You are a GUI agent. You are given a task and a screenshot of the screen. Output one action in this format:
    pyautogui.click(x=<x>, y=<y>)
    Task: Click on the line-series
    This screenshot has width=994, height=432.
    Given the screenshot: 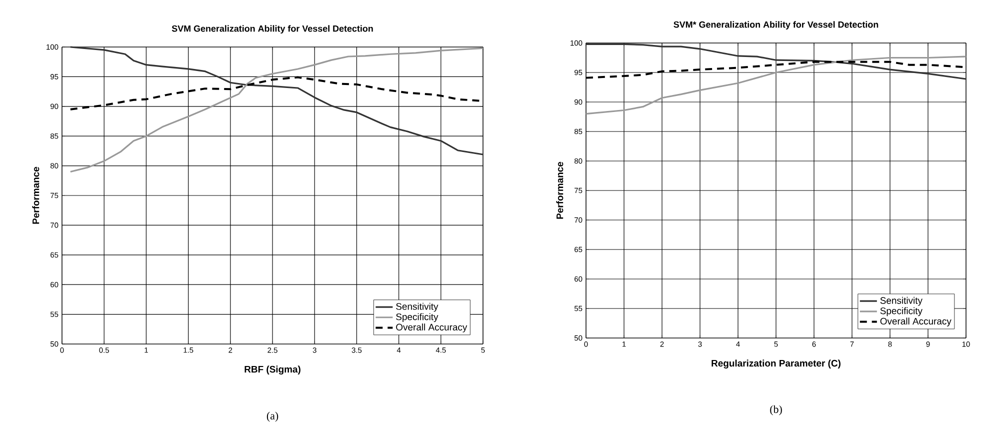 What is the action you would take?
    pyautogui.click(x=776, y=85)
    